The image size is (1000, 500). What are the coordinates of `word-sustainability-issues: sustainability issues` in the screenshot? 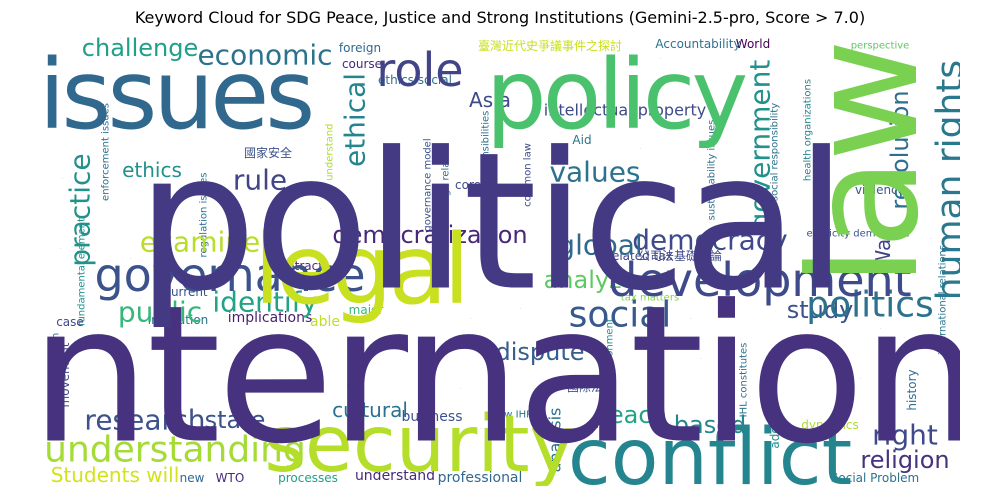 It's located at (712, 170).